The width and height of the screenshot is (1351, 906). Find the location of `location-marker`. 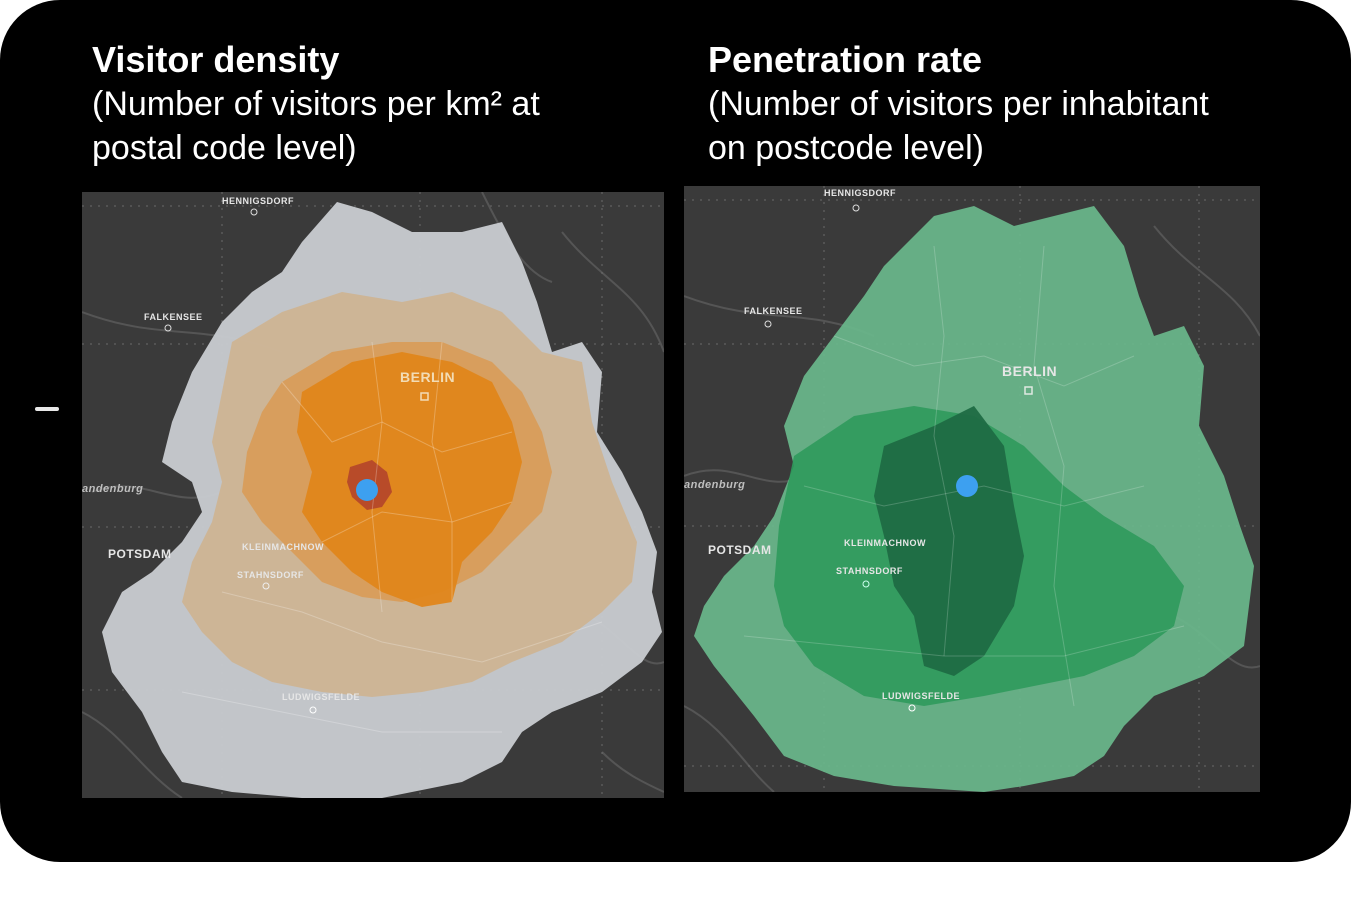

location-marker is located at coordinates (367, 490).